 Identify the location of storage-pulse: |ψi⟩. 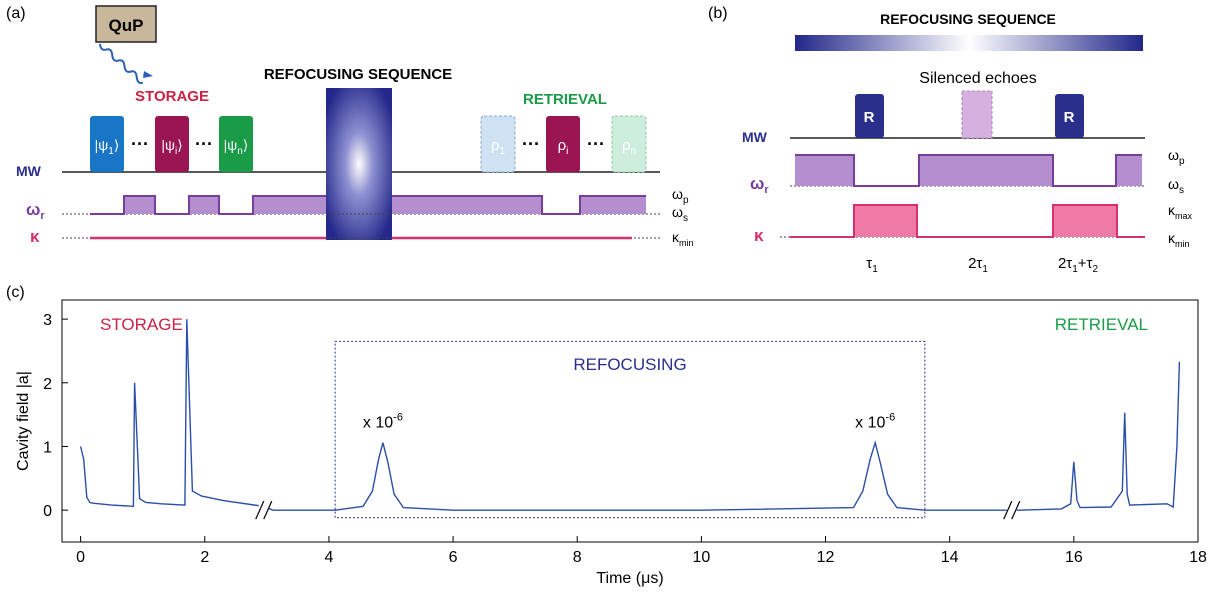
(172, 144).